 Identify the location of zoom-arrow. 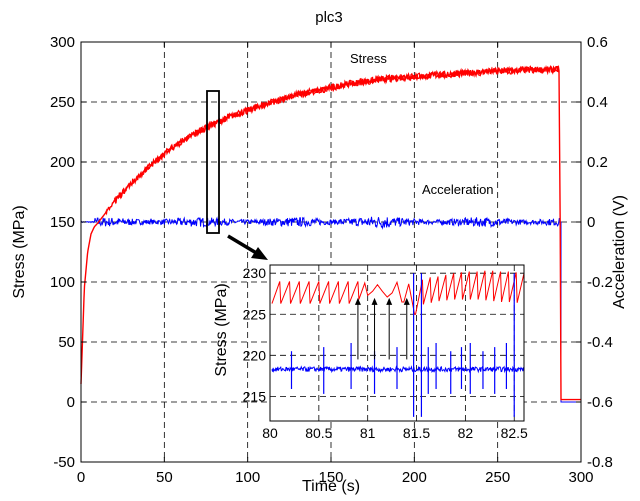
(243, 245).